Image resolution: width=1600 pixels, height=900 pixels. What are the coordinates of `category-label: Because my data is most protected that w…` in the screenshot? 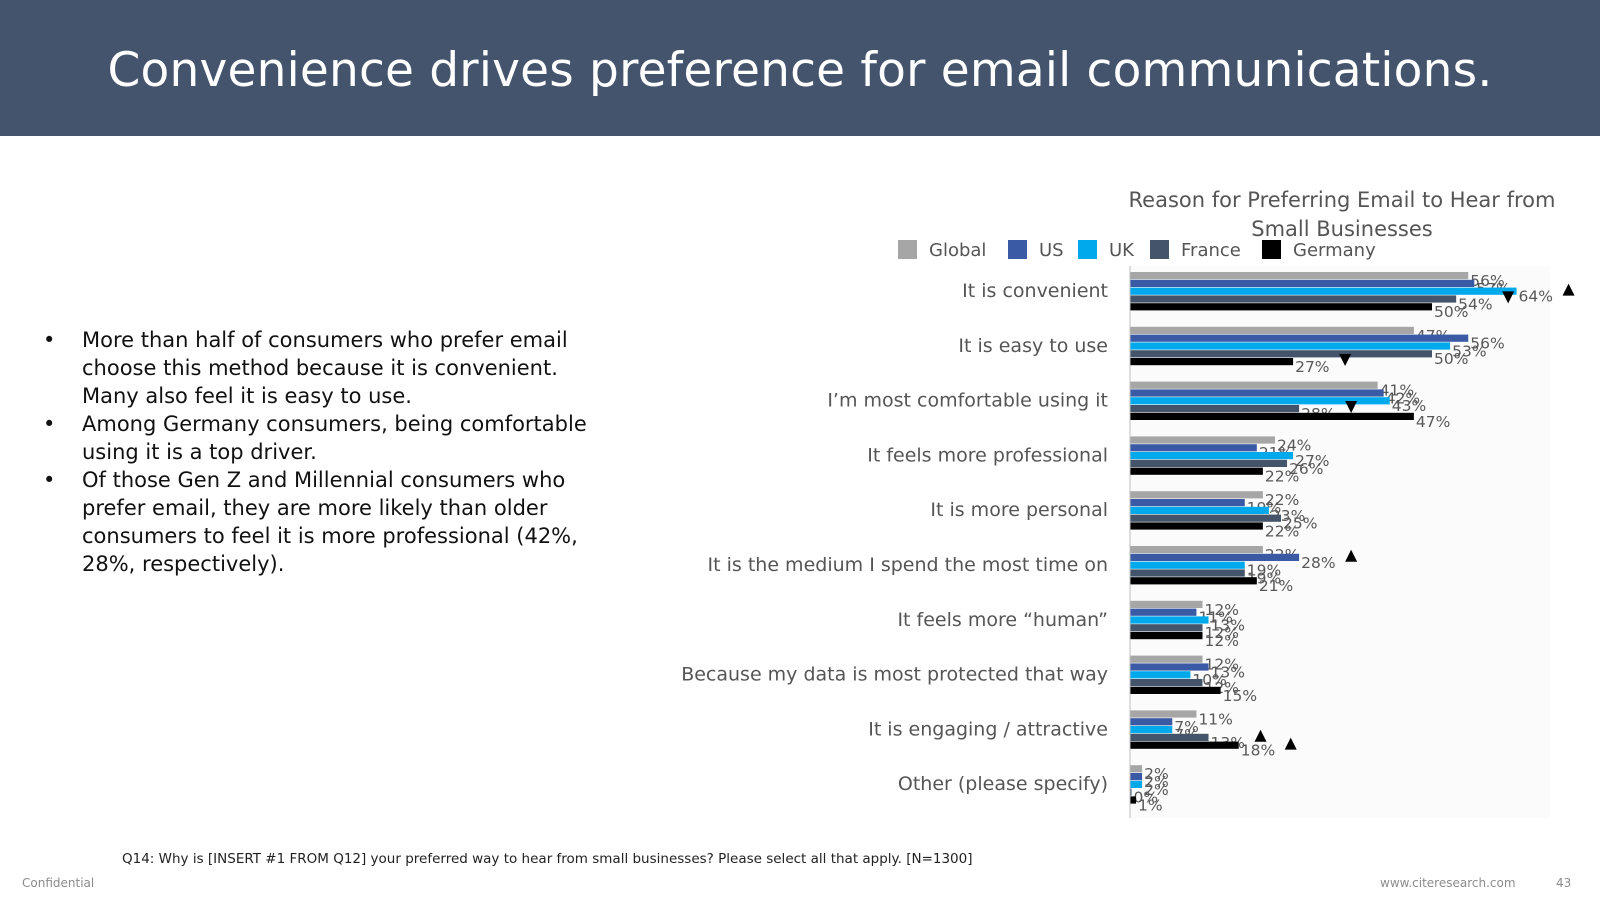 It's located at (894, 675).